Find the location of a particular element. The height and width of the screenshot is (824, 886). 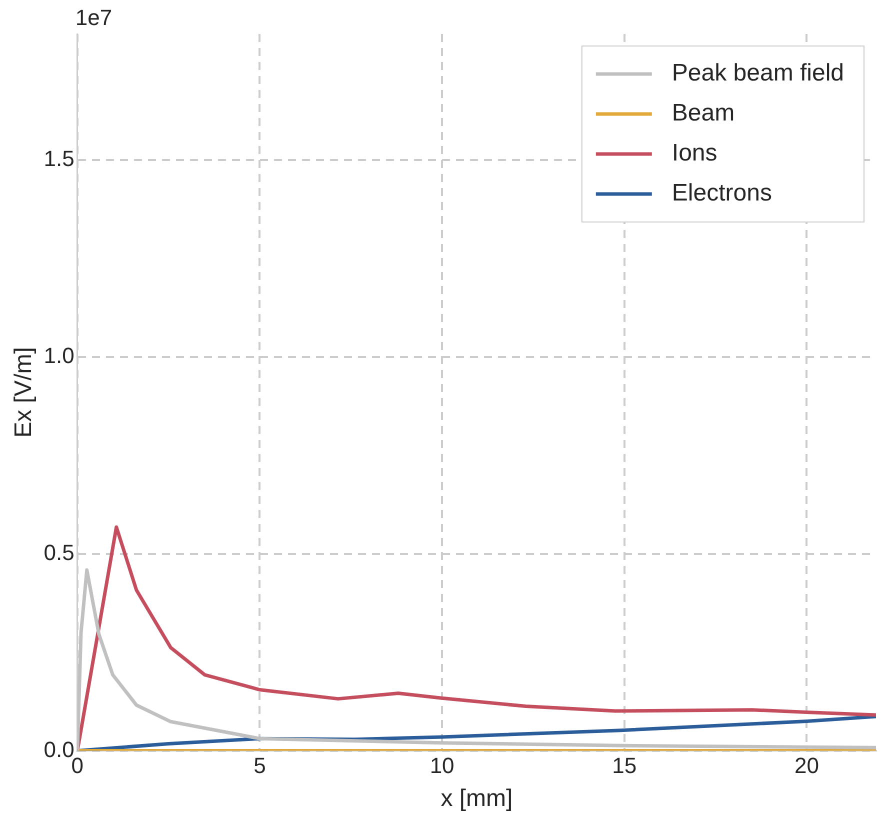

legend-label: Ions is located at coordinates (695, 153).